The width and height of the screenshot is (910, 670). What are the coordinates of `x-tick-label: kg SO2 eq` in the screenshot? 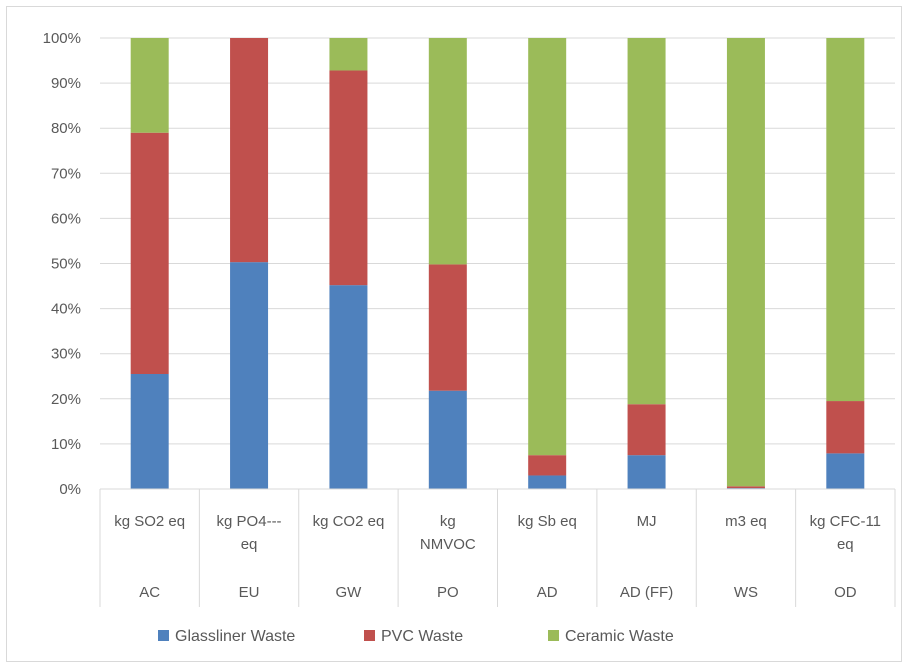 It's located at (149, 521).